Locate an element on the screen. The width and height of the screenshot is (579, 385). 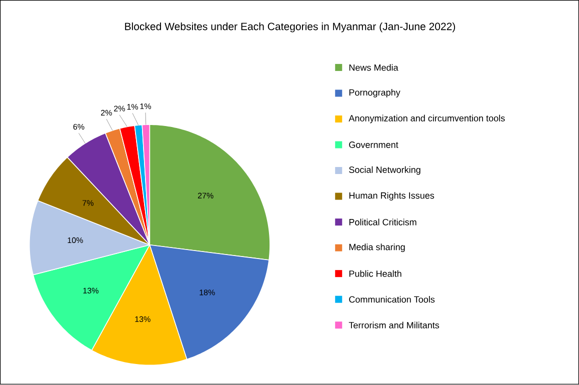
legend-label: Pornography is located at coordinates (374, 93).